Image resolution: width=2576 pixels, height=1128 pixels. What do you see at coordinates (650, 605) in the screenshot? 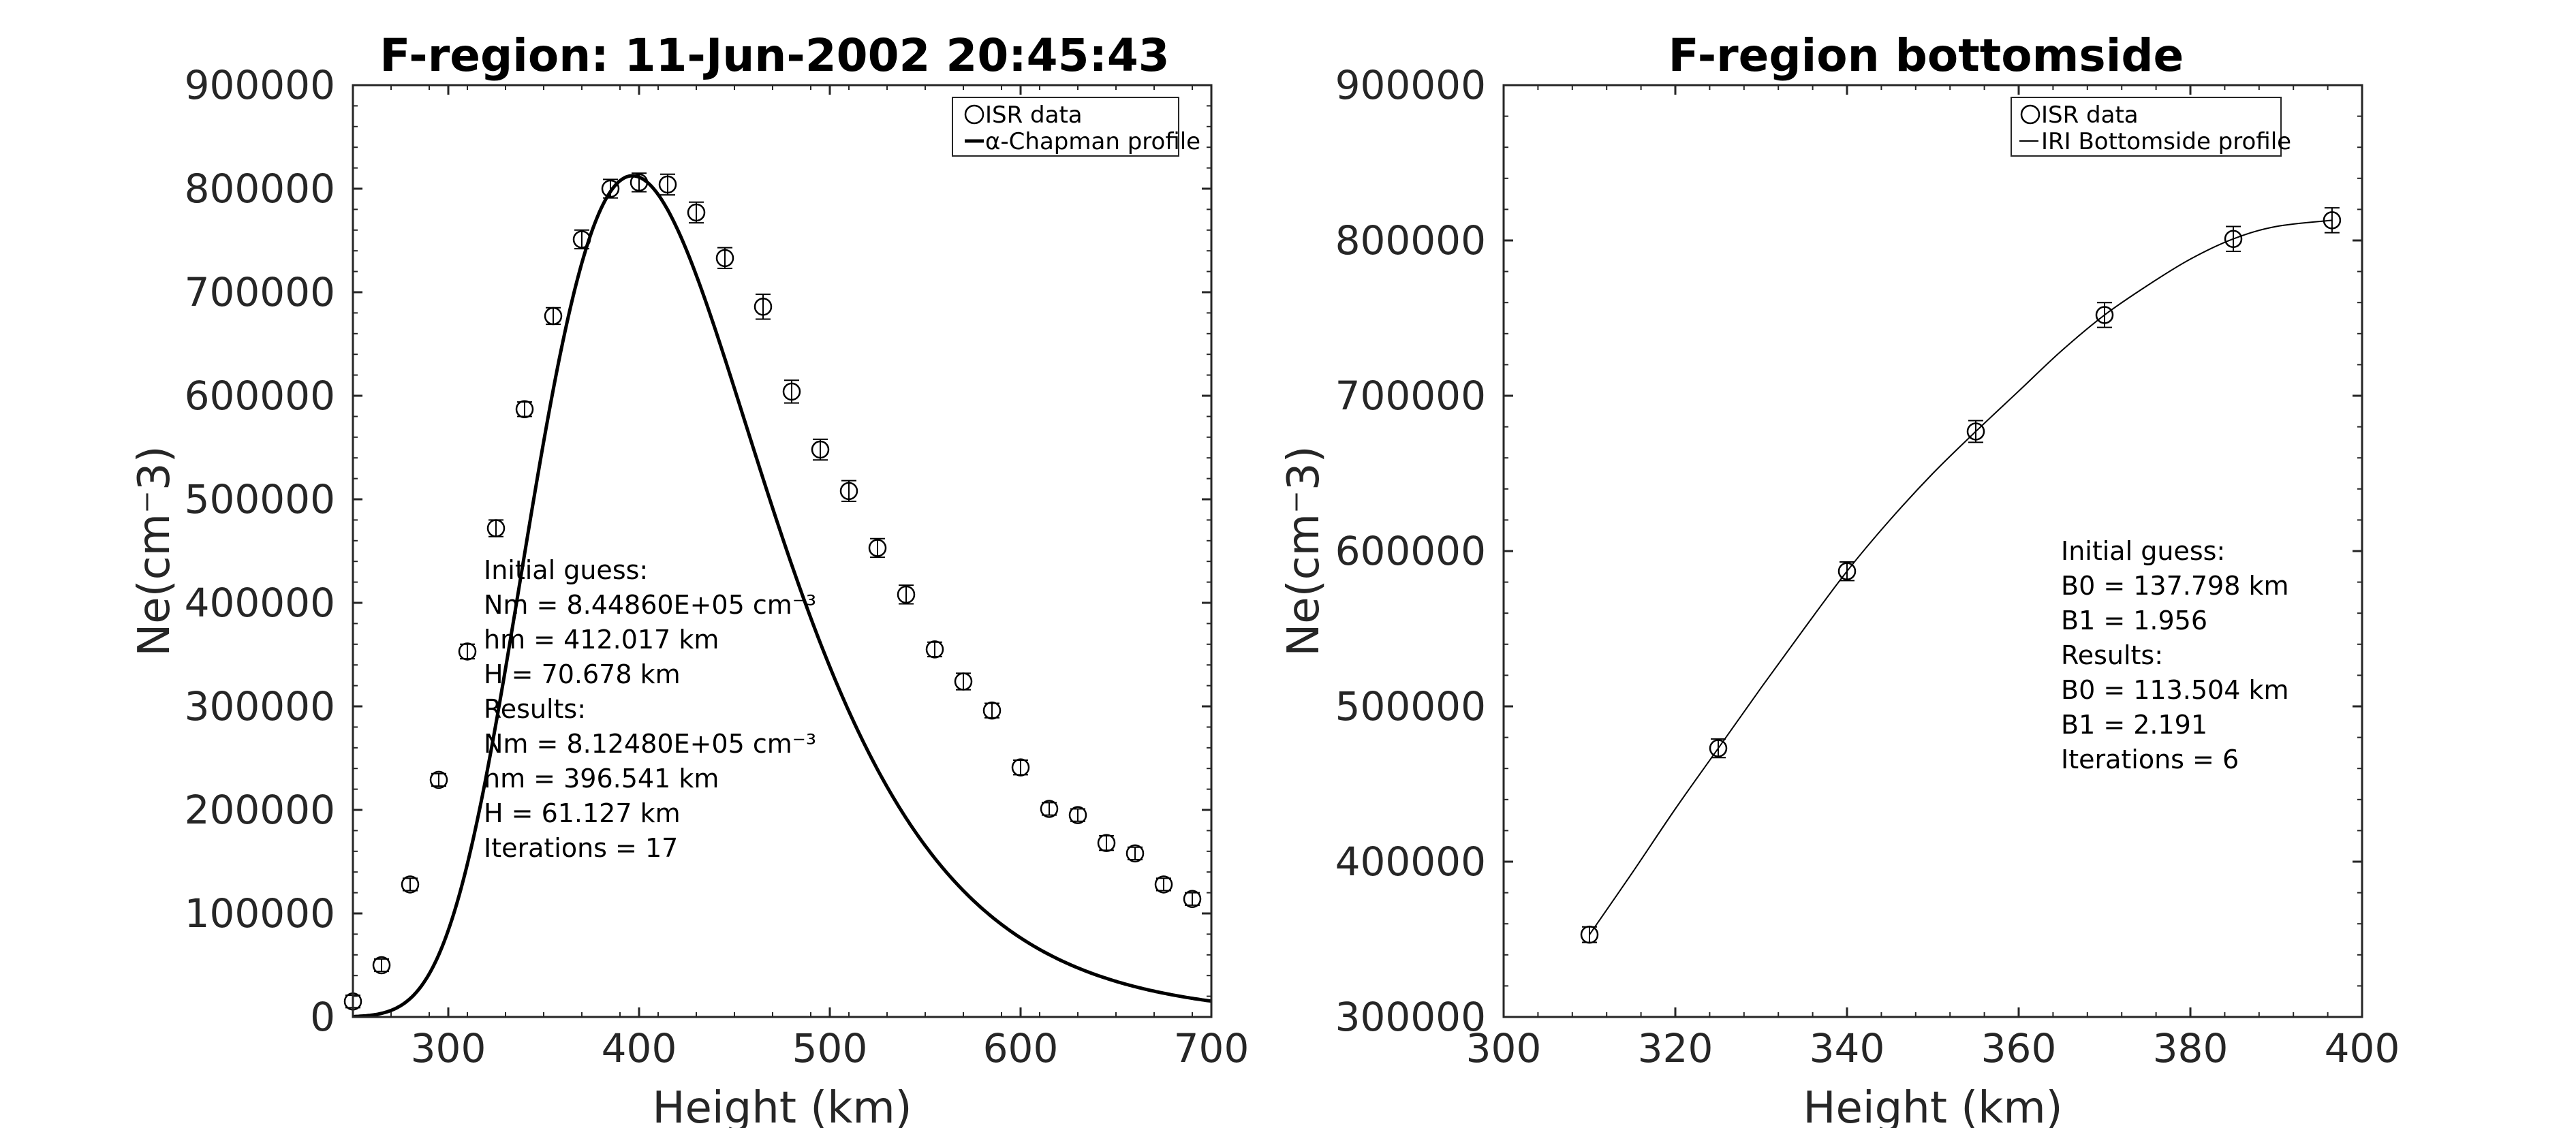
I see `annotation-line: Nm = 8.44860E+05 cm⁻³` at bounding box center [650, 605].